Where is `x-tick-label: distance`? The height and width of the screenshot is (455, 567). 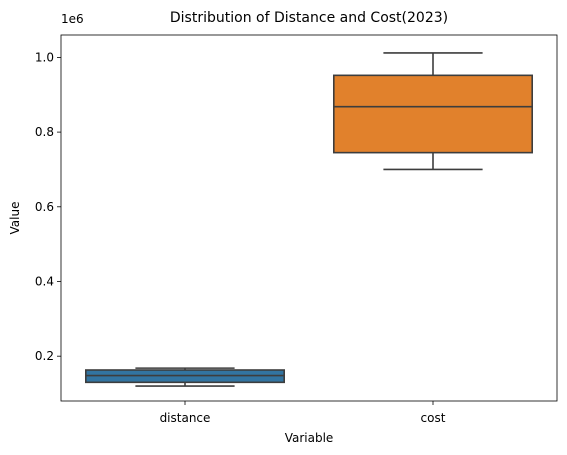 x-tick-label: distance is located at coordinates (185, 418).